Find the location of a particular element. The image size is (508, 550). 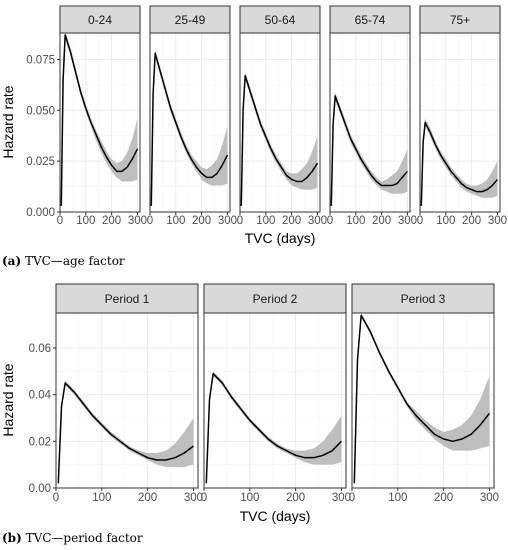

y-tick-label: 0.04 is located at coordinates (40, 396).